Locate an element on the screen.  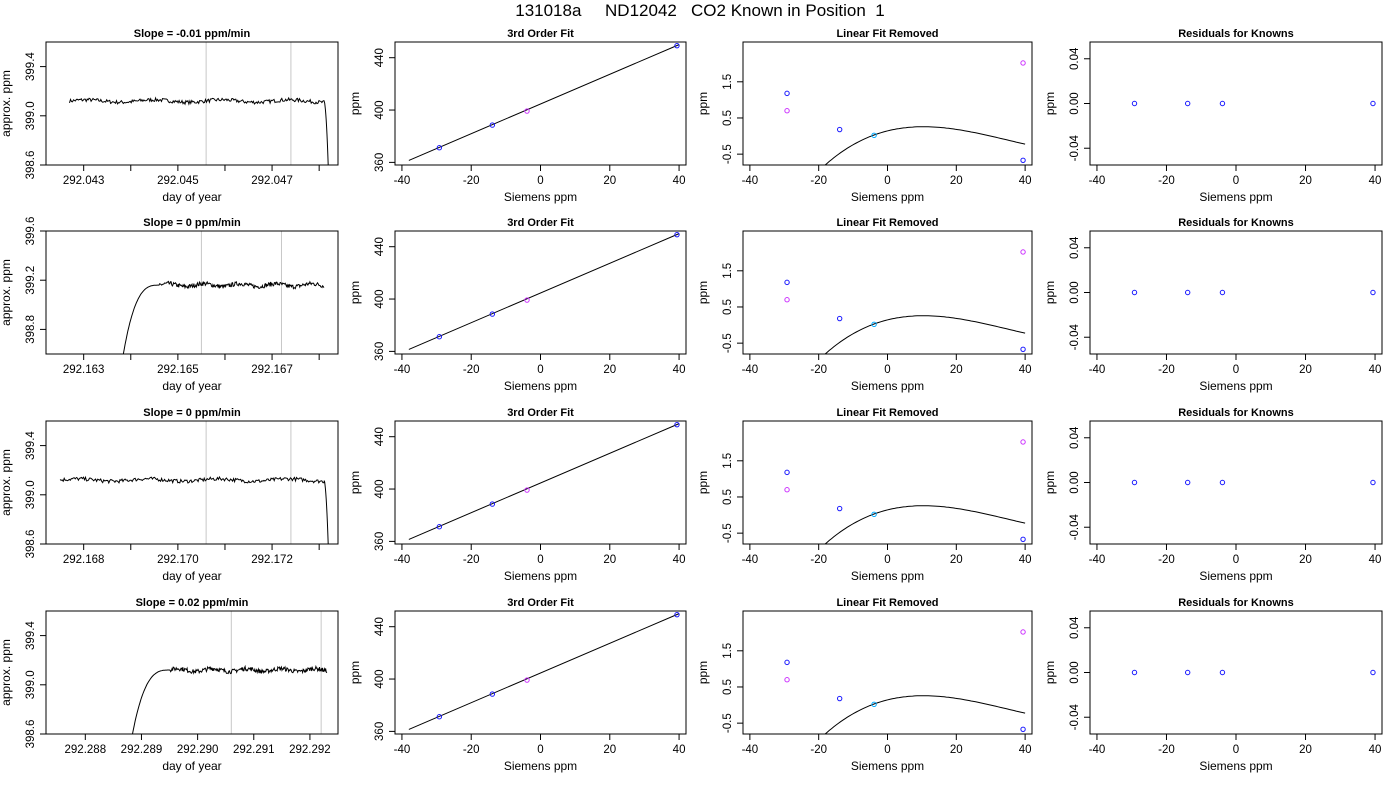
x-tick-label: 292.172 is located at coordinates (272, 560).